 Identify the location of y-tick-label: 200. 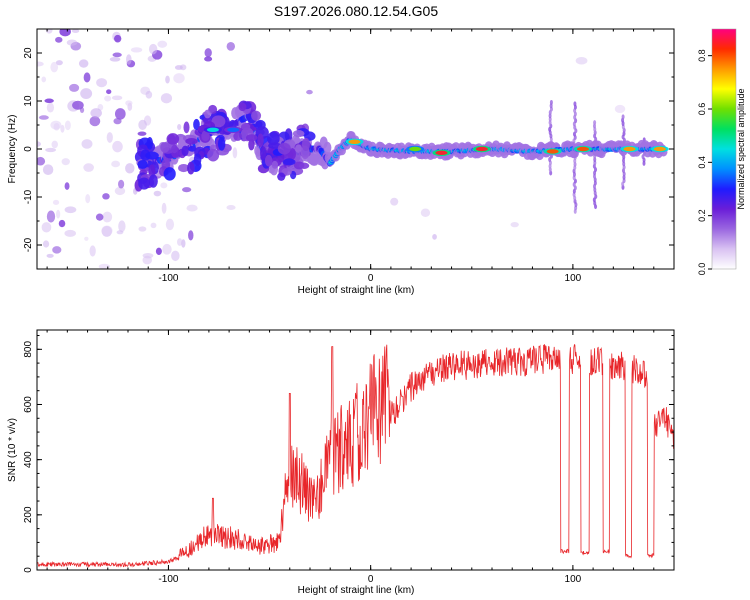
(28, 514).